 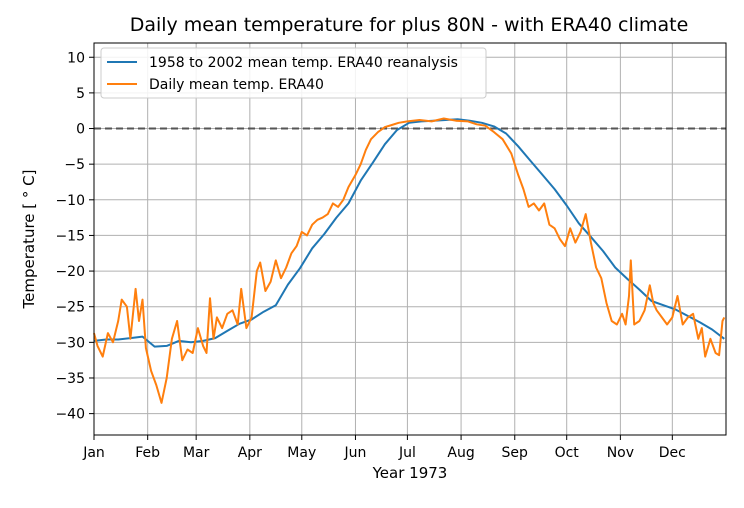 What do you see at coordinates (250, 453) in the screenshot?
I see `x-tick-label: Apr` at bounding box center [250, 453].